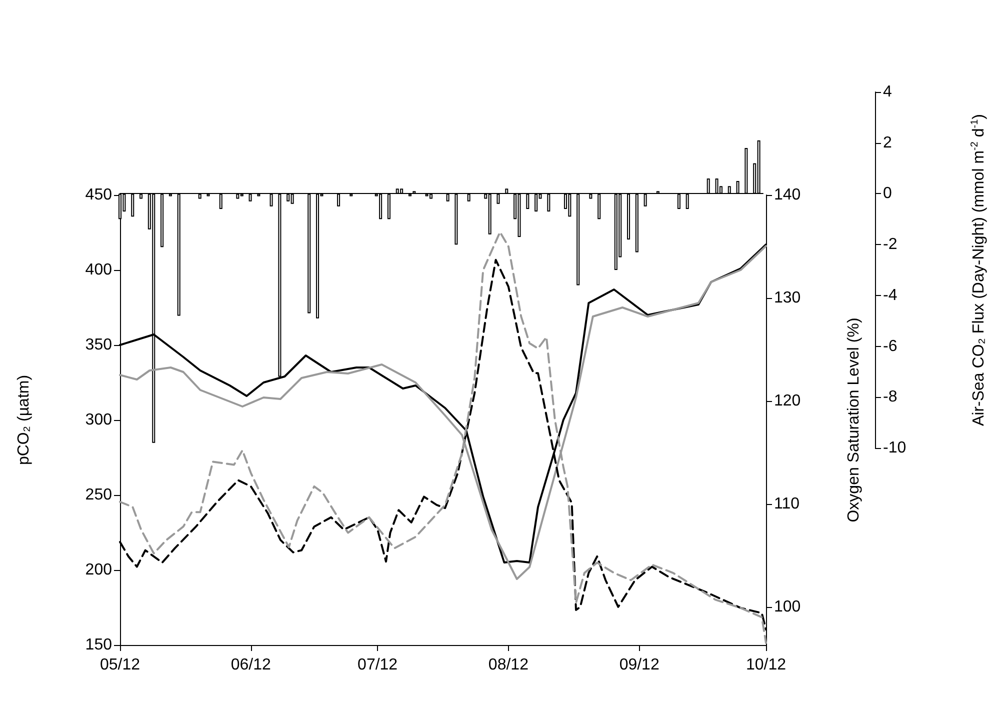 This screenshot has width=995, height=702. I want to click on y-tick-label: 350, so click(98, 345).